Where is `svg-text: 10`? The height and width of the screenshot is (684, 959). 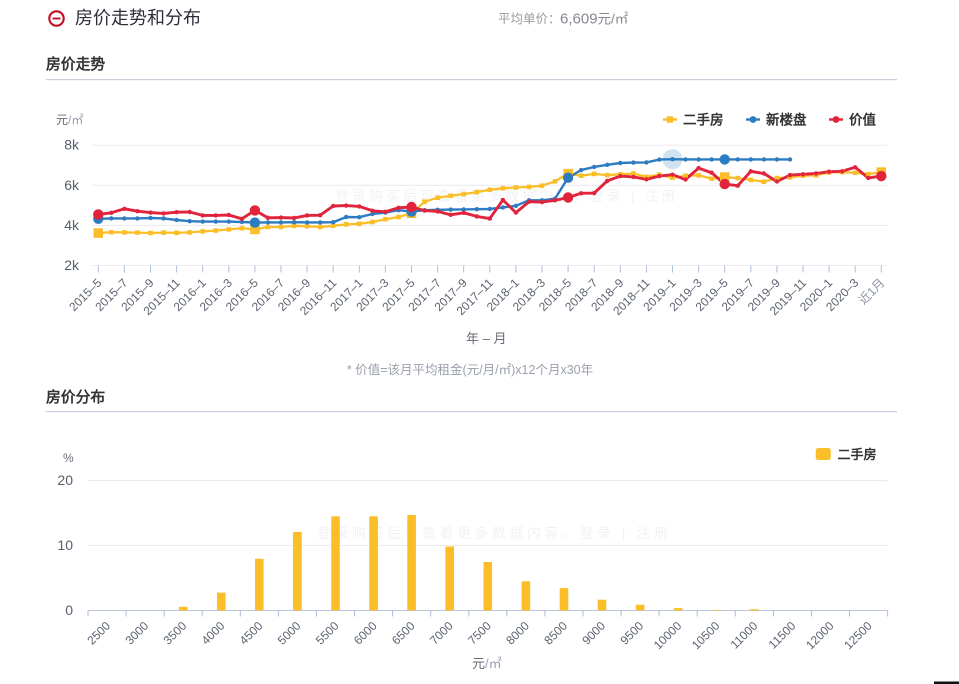 svg-text: 10 is located at coordinates (65, 545).